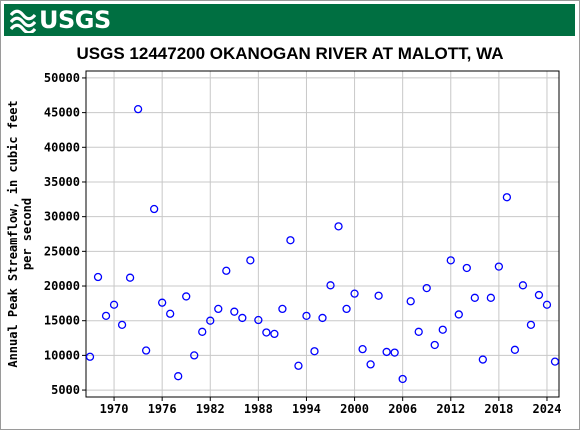  Describe the element at coordinates (62, 113) in the screenshot. I see `y-tick-label: 45000` at that location.